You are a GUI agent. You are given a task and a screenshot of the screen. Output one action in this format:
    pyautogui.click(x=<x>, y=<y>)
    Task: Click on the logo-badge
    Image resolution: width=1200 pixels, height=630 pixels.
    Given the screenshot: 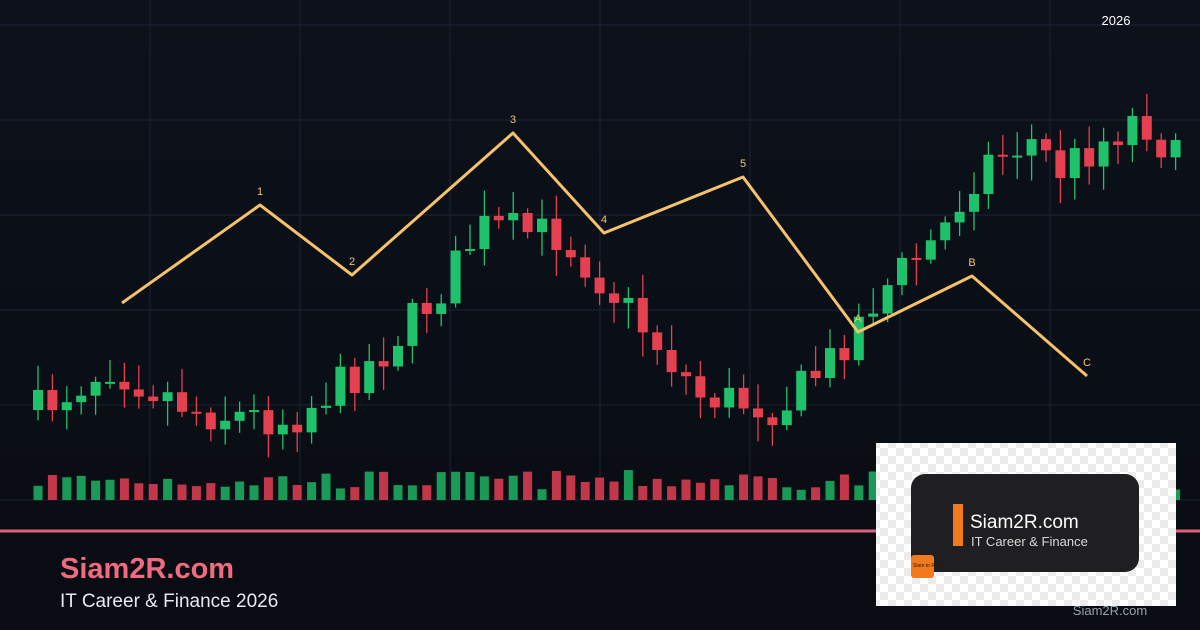 What is the action you would take?
    pyautogui.click(x=922, y=566)
    